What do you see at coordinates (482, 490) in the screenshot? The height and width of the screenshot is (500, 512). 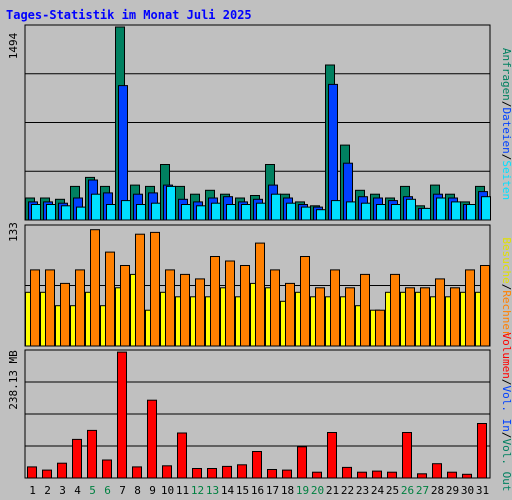 I see `day-label-31: 31` at bounding box center [482, 490].